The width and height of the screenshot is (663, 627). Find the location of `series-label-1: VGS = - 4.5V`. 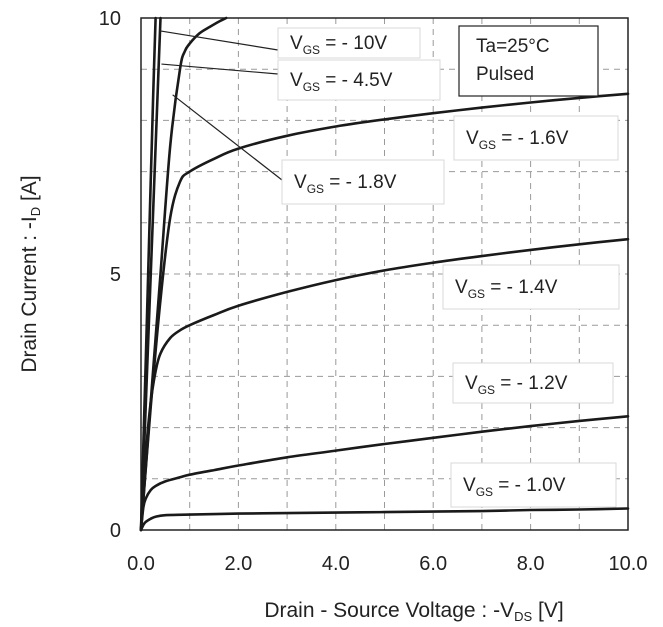

series-label-1: VGS = - 4.5V is located at coordinates (359, 80).